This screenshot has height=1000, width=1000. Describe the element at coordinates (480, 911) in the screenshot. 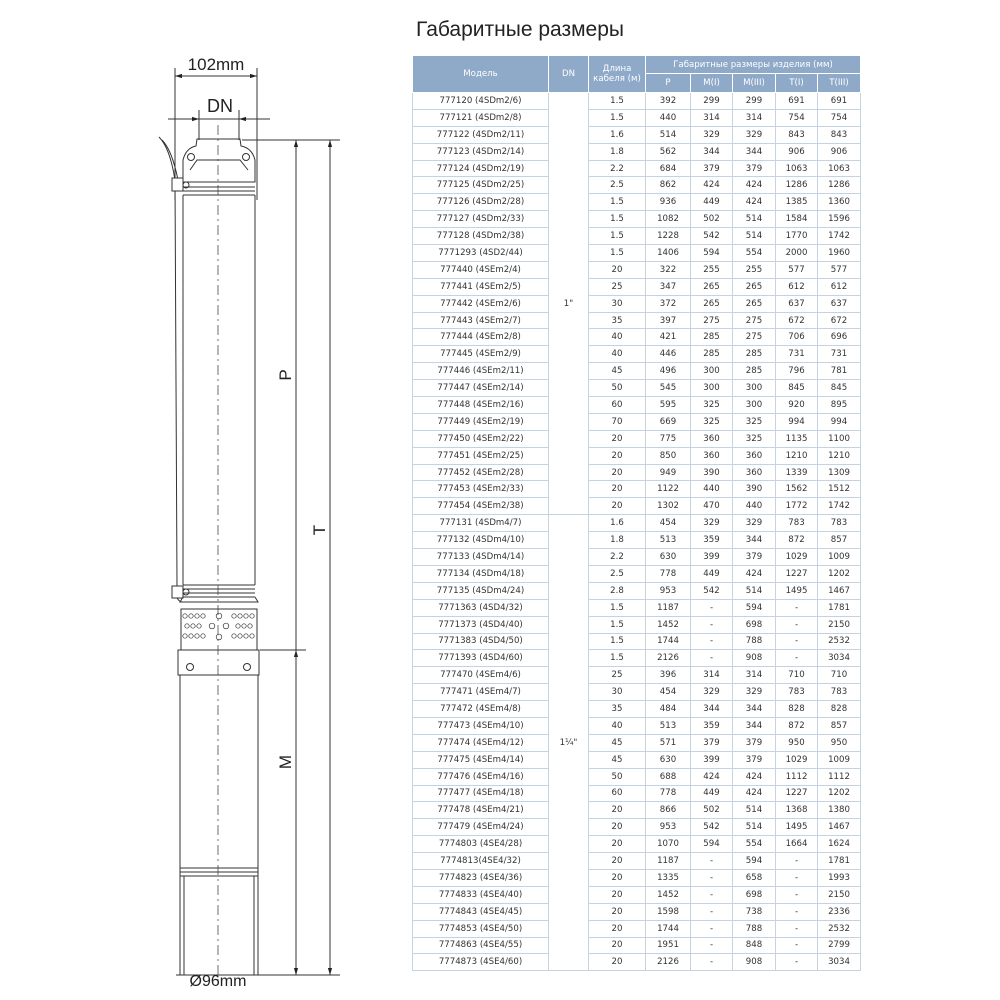

I see `cell-model: 7774843 (4SE4/45)` at that location.